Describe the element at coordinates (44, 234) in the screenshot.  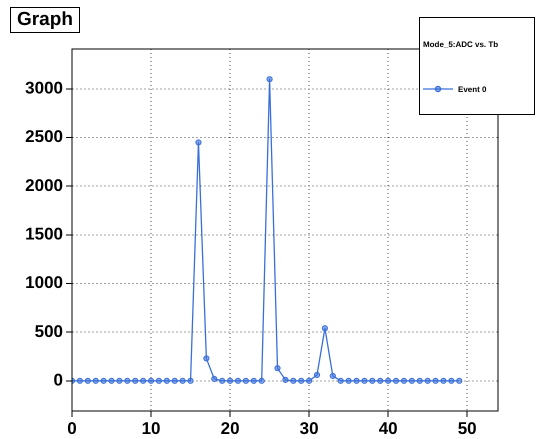
I see `y-tick-label: 1500` at that location.